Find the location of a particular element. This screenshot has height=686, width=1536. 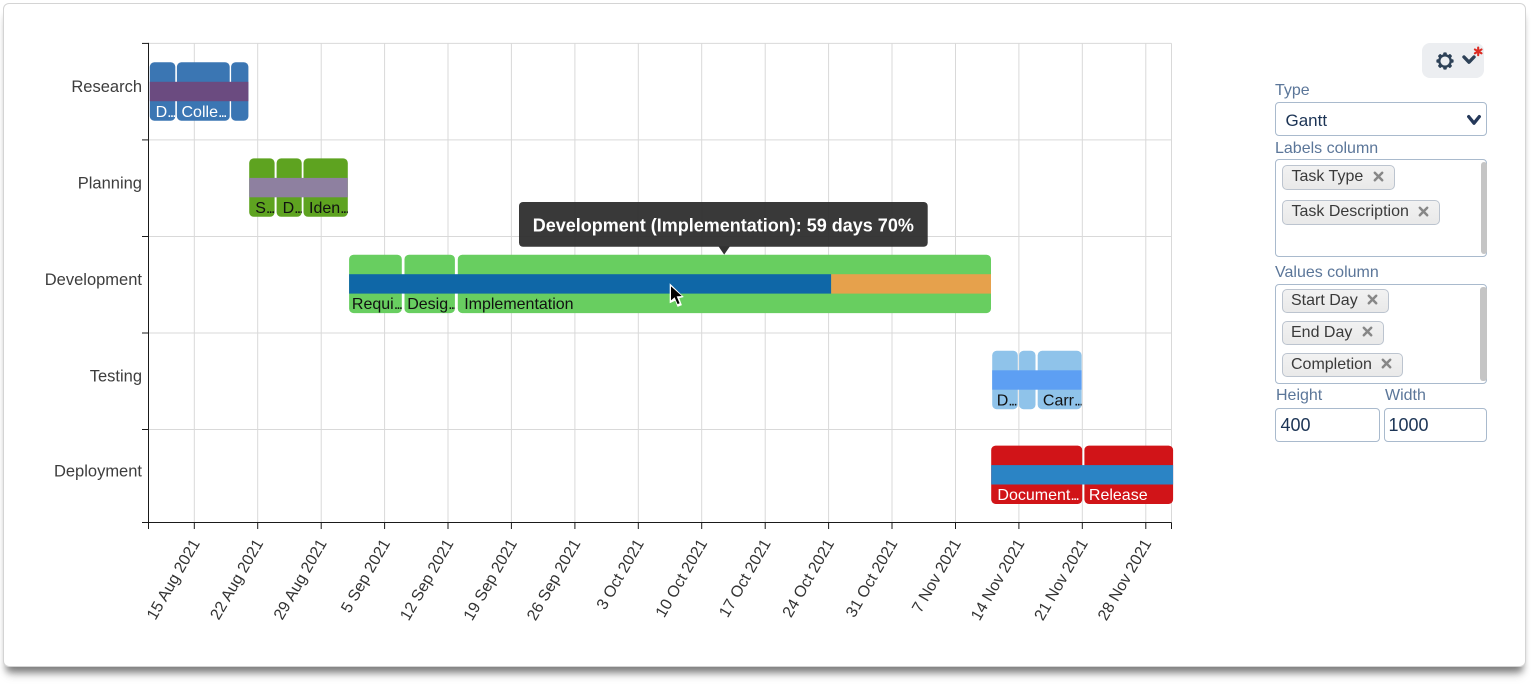

svg-text: 21 Nov 2021 is located at coordinates (1062, 579).